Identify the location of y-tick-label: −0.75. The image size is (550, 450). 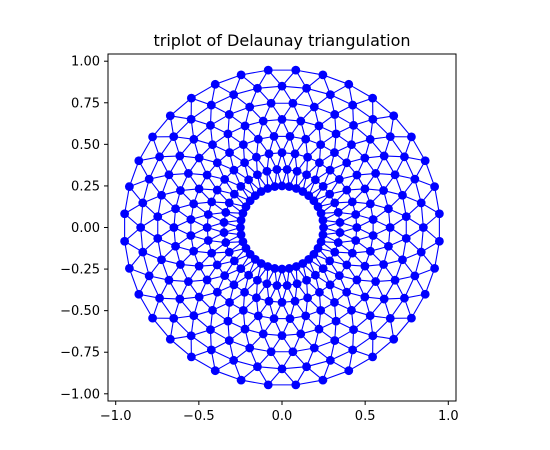
(80, 353).